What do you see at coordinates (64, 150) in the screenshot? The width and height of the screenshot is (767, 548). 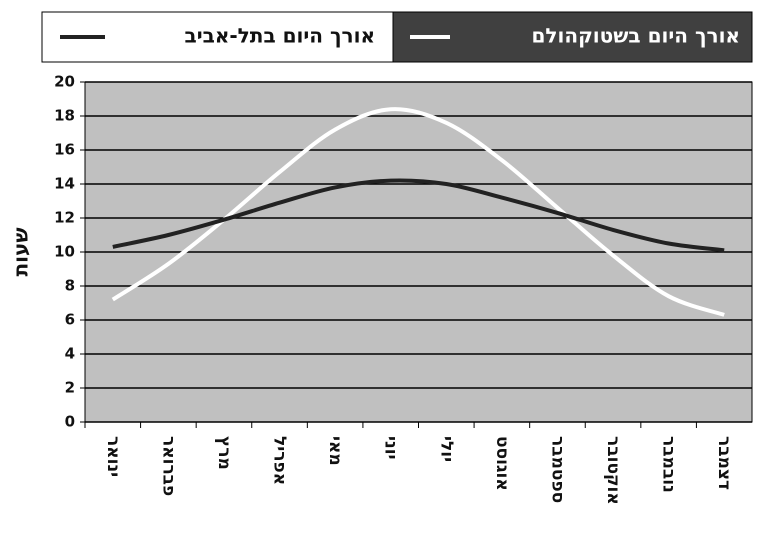 I see `y-tick-label: 16` at bounding box center [64, 150].